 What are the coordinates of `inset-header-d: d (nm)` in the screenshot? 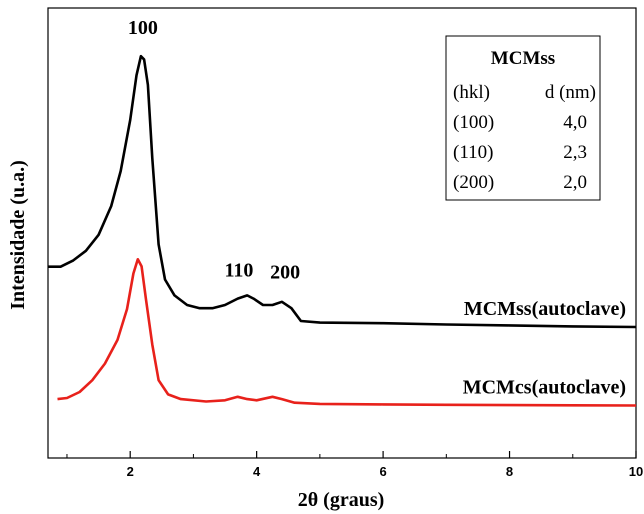 It's located at (570, 92).